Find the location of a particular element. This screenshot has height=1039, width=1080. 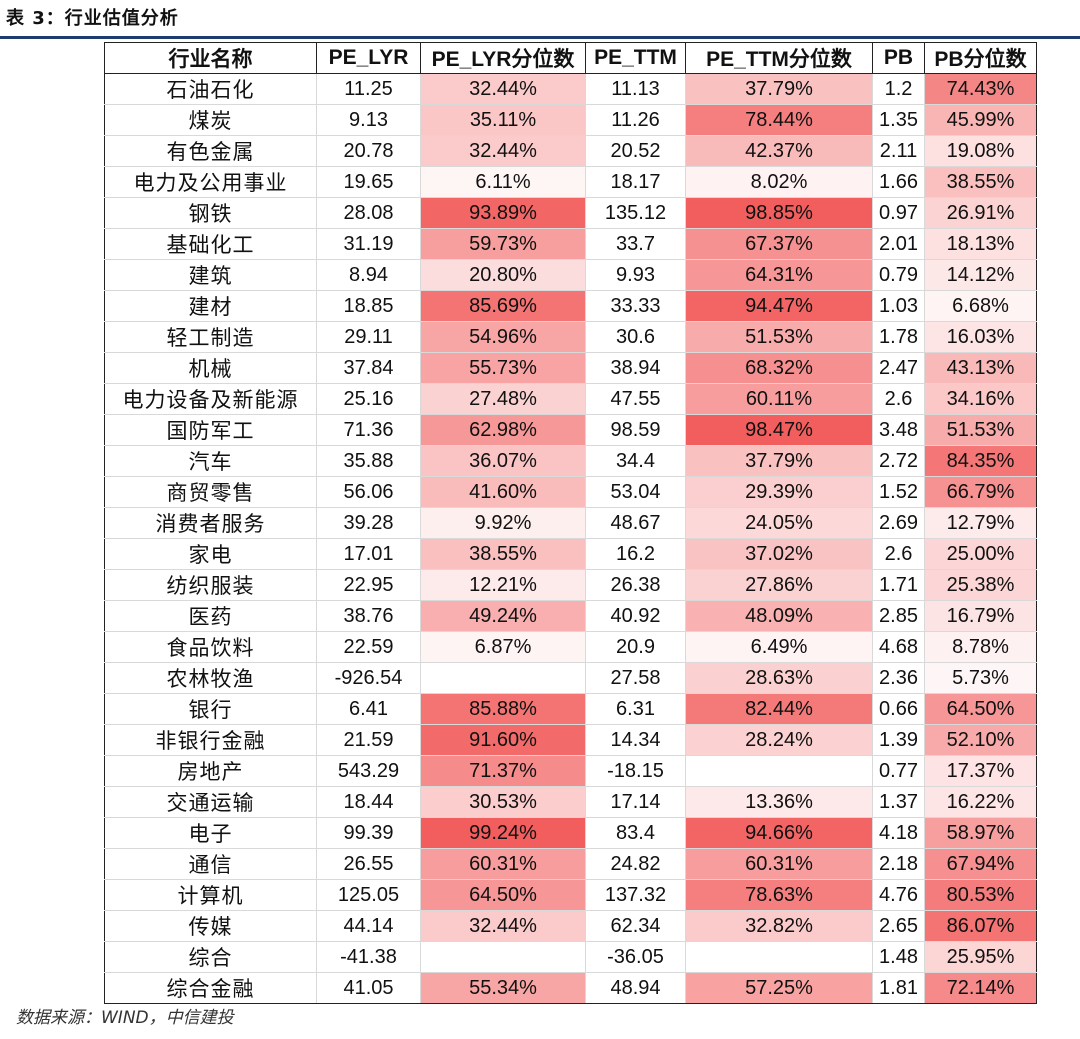

pb-cell: 1.48 is located at coordinates (898, 957).